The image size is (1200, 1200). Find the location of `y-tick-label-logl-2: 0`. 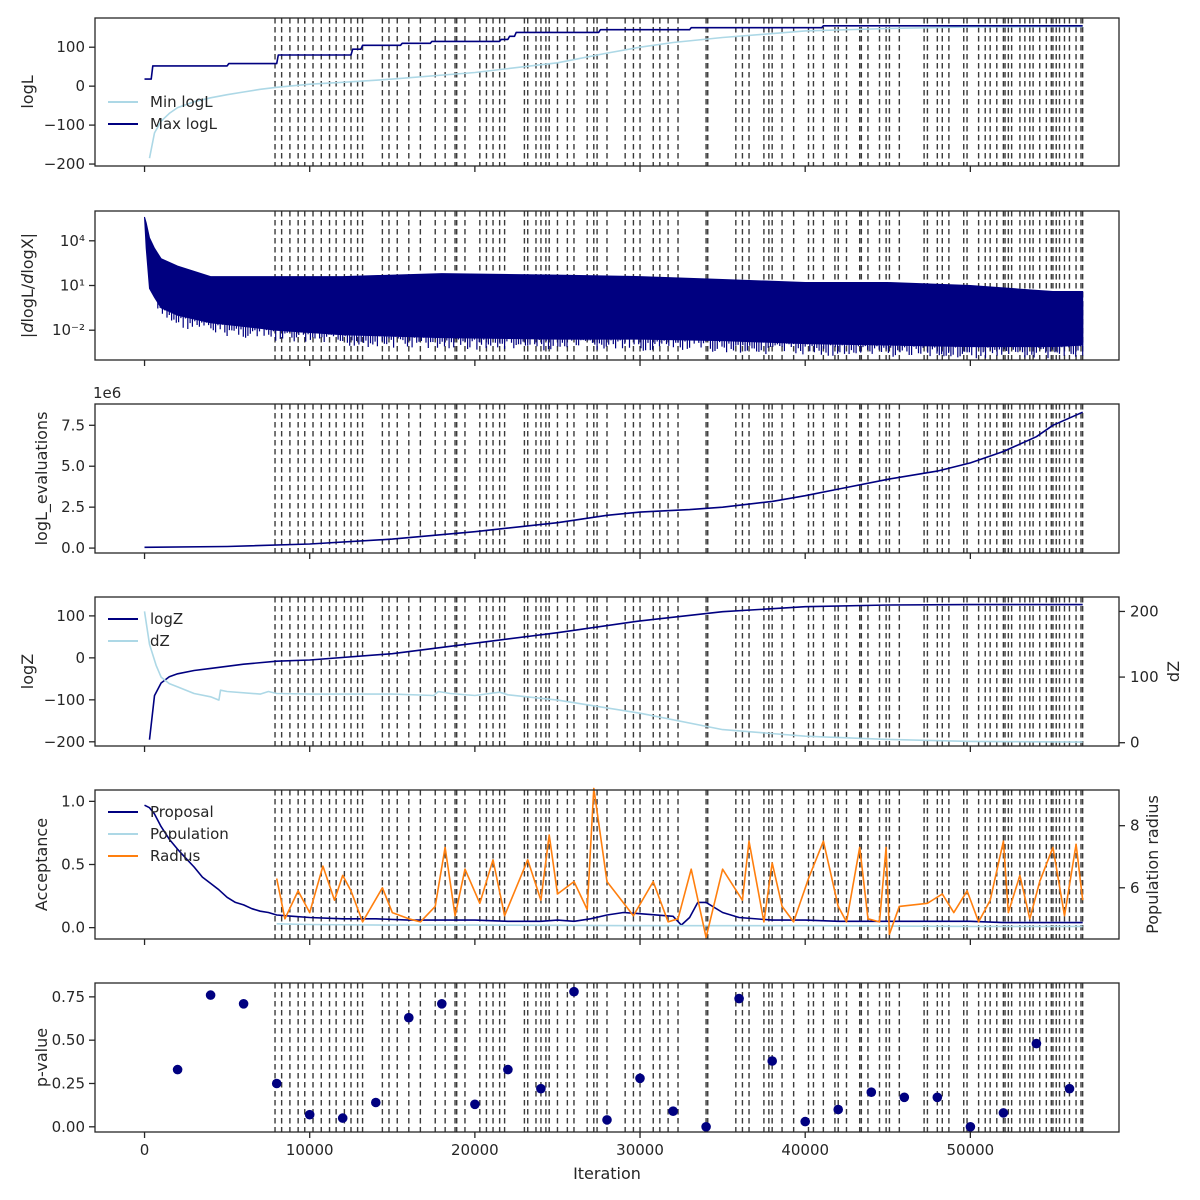

y-tick-label-logl-2: 0 is located at coordinates (80, 86).